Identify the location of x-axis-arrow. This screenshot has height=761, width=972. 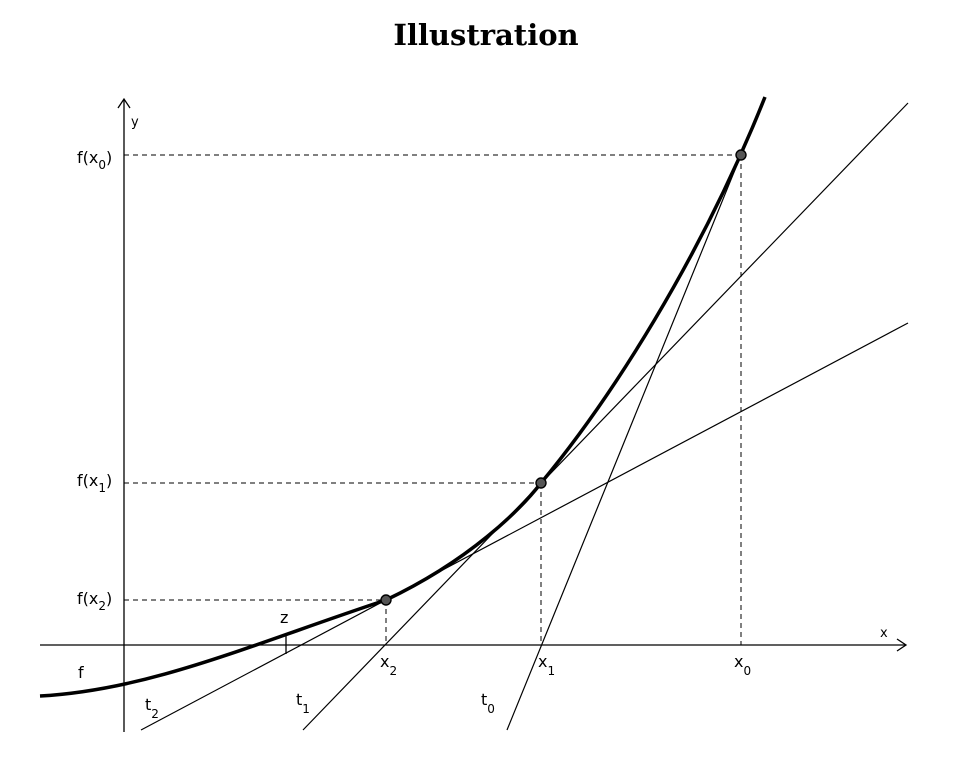
(902, 645).